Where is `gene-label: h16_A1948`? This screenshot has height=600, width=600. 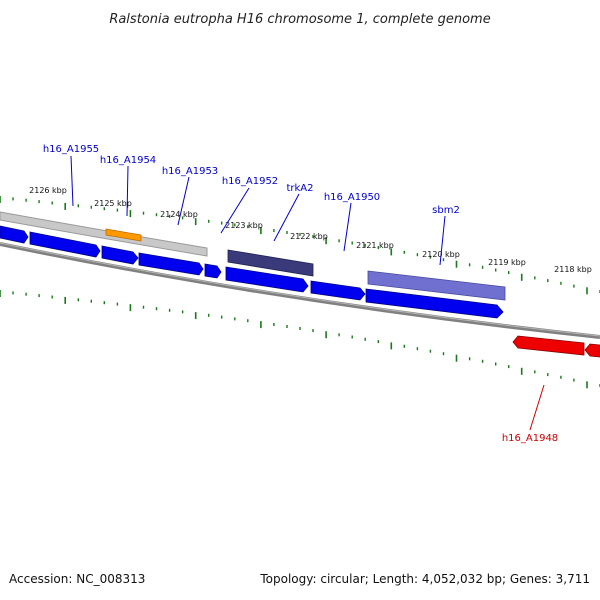 gene-label: h16_A1948 is located at coordinates (530, 438).